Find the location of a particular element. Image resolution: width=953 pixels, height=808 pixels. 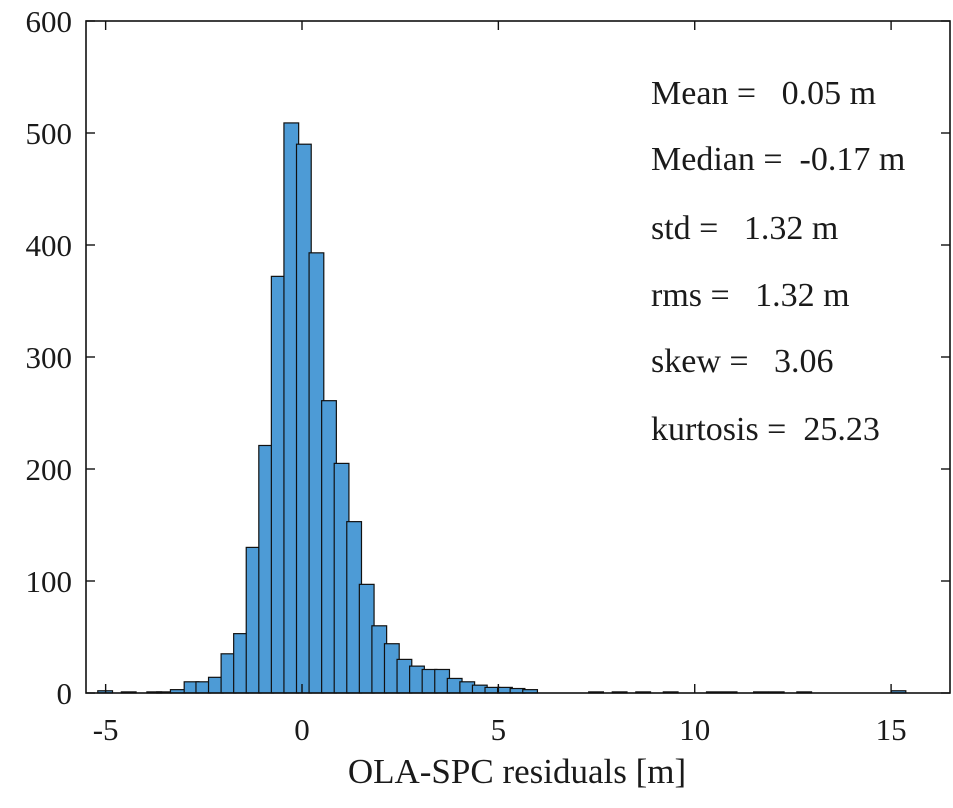

x-tick-label-15: 15 is located at coordinates (891, 729).